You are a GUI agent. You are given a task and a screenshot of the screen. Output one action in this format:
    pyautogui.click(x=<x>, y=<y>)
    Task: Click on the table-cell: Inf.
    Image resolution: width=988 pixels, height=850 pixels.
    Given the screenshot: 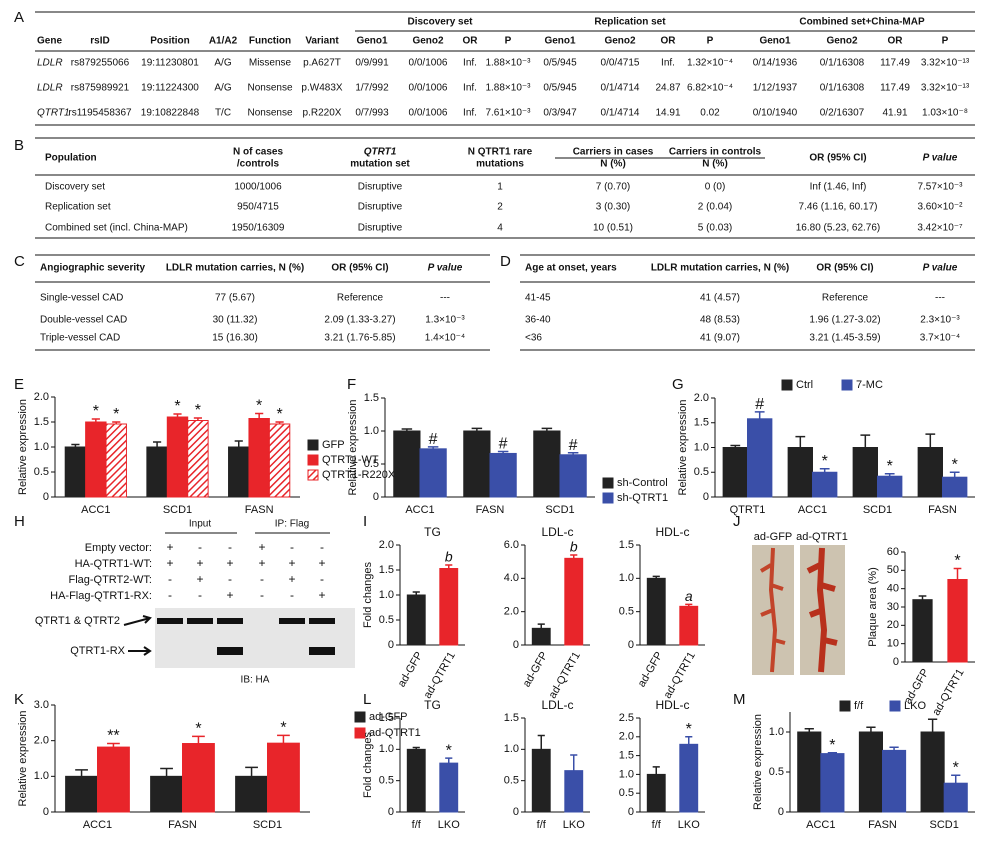 What is the action you would take?
    pyautogui.click(x=668, y=63)
    